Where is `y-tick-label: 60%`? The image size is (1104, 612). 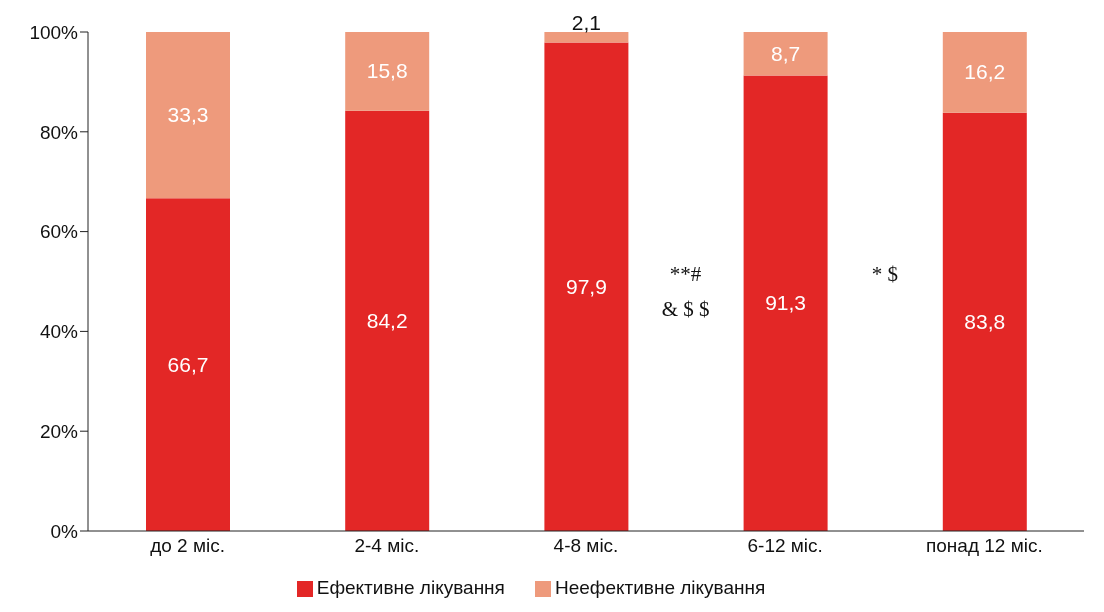 y-tick-label: 60% is located at coordinates (59, 232).